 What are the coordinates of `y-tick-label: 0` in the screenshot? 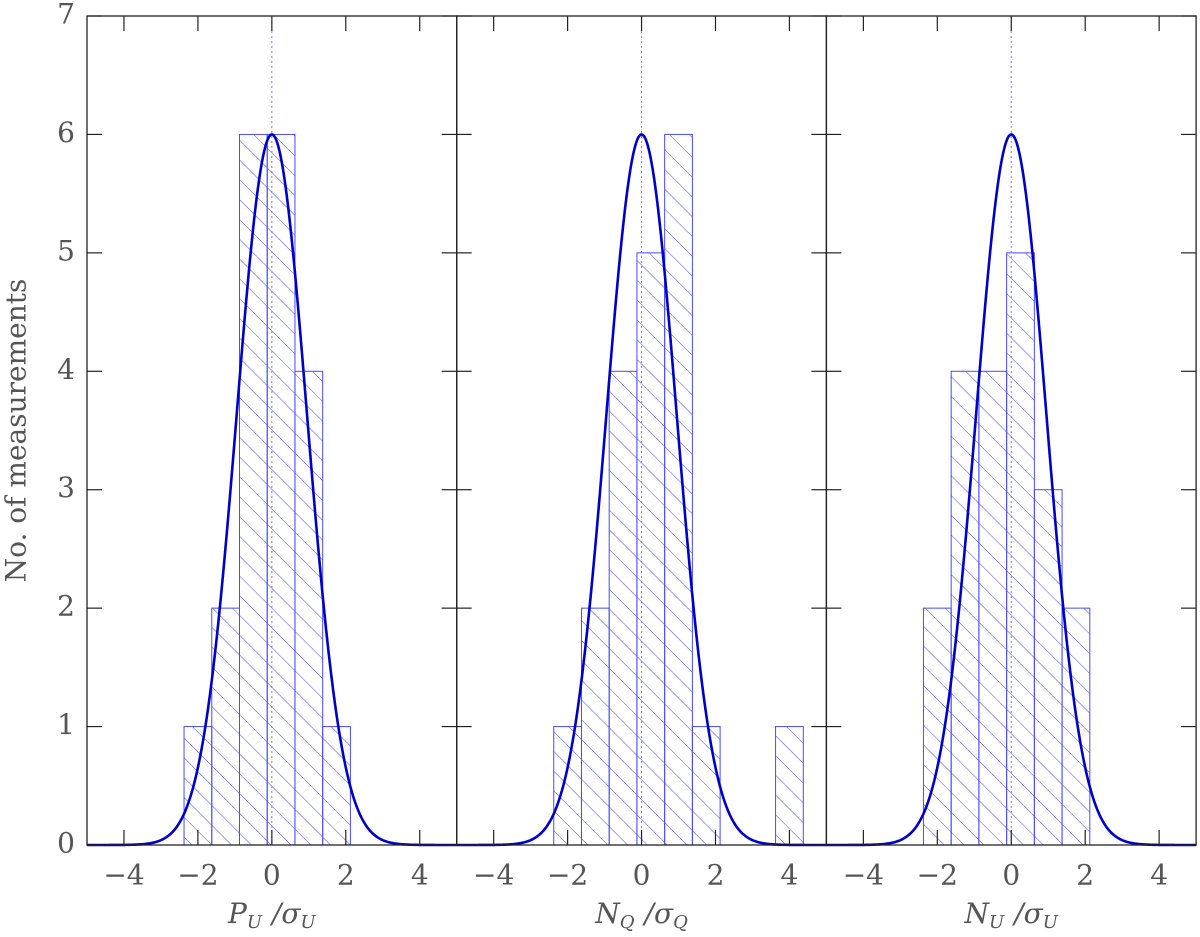 It's located at (66, 843).